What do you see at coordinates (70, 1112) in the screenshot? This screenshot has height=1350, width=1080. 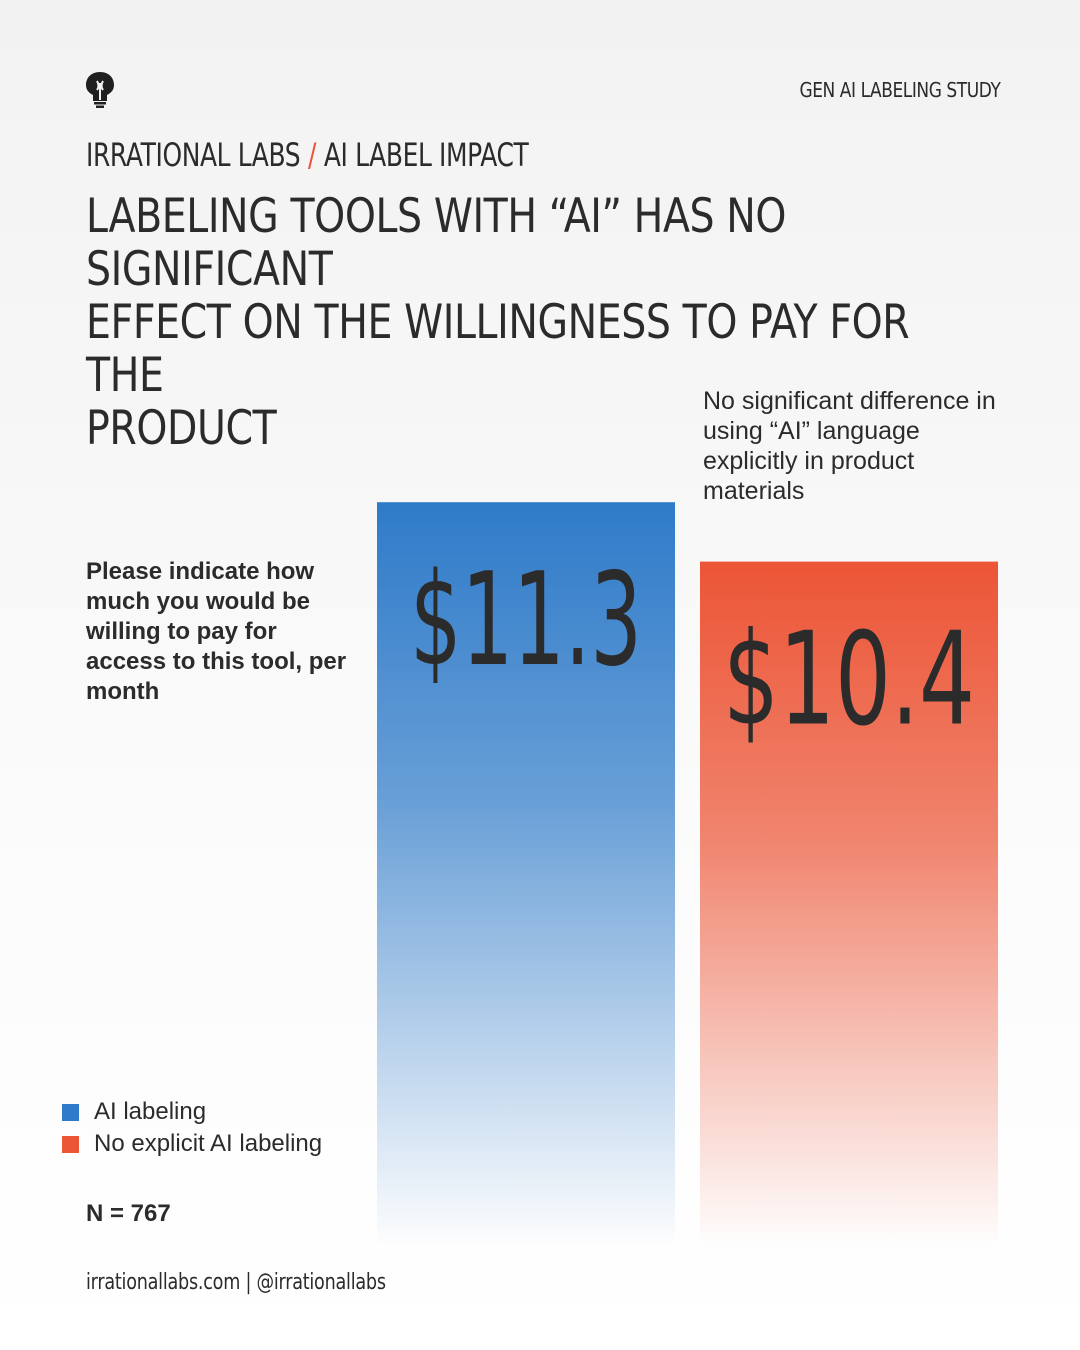 I see `legend-swatch-blue` at bounding box center [70, 1112].